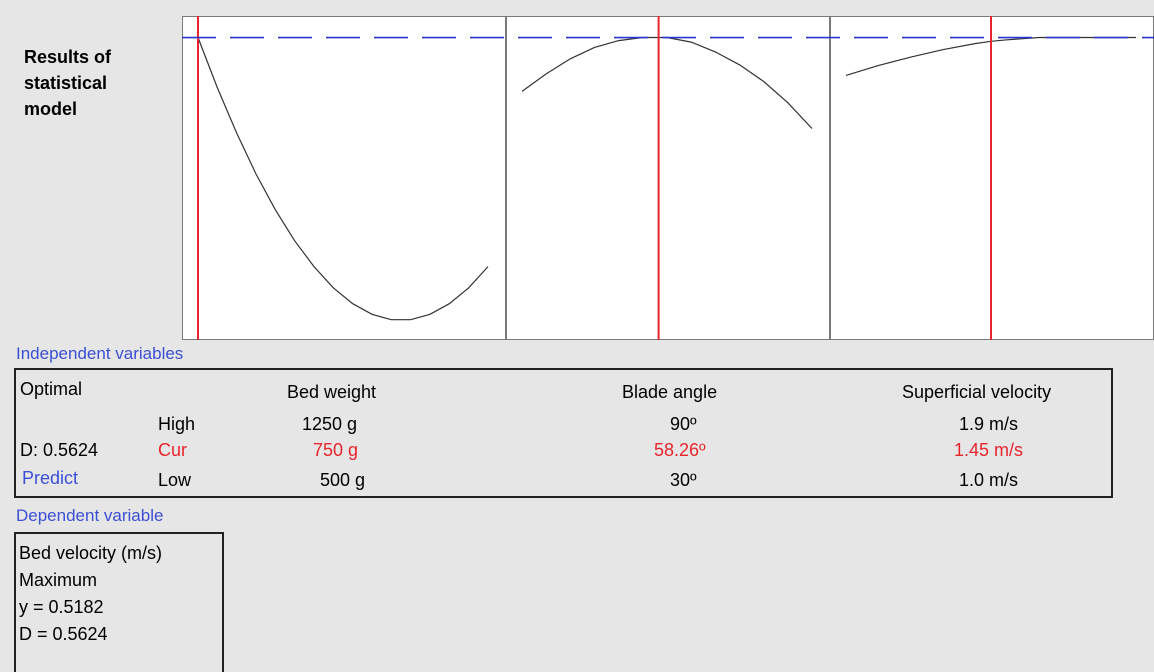 This screenshot has width=1154, height=672. Describe the element at coordinates (989, 480) in the screenshot. I see `factor-low: 1.0 m/s` at that location.